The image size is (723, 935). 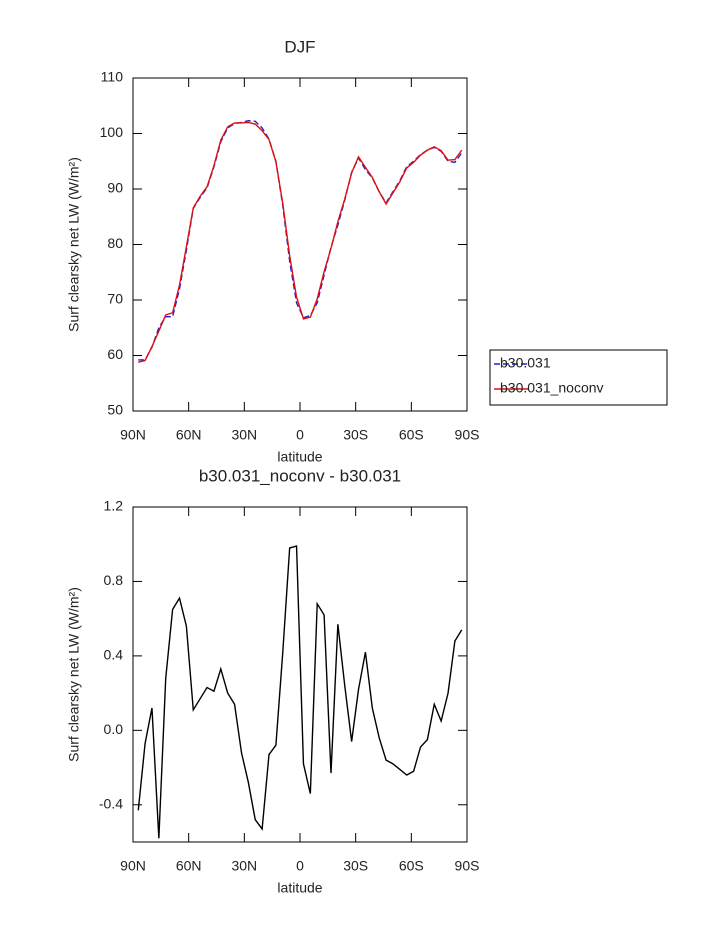 What do you see at coordinates (114, 655) in the screenshot?
I see `y-tick-label: 0.4` at bounding box center [114, 655].